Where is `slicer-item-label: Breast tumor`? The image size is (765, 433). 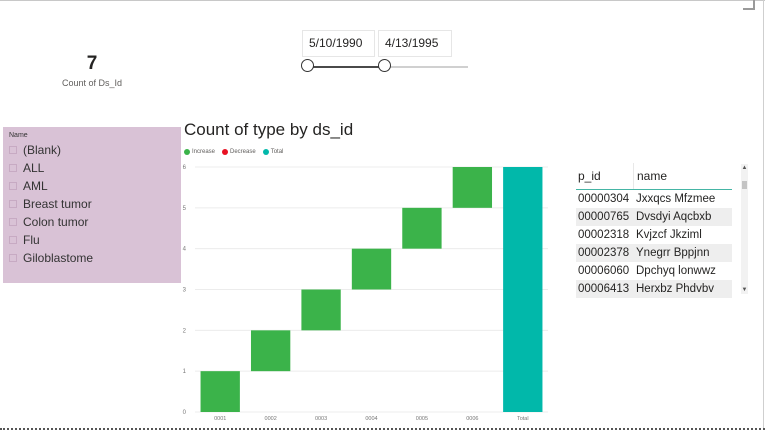
slicer-item-label: Breast tumor is located at coordinates (57, 204).